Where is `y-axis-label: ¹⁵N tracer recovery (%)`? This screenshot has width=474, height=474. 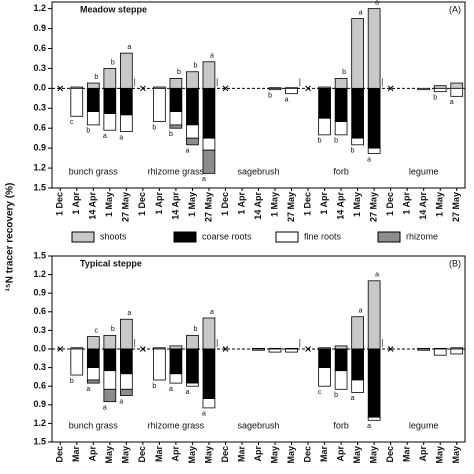
y-axis-label: ¹⁵N tracer recovery (%) is located at coordinates (10, 237).